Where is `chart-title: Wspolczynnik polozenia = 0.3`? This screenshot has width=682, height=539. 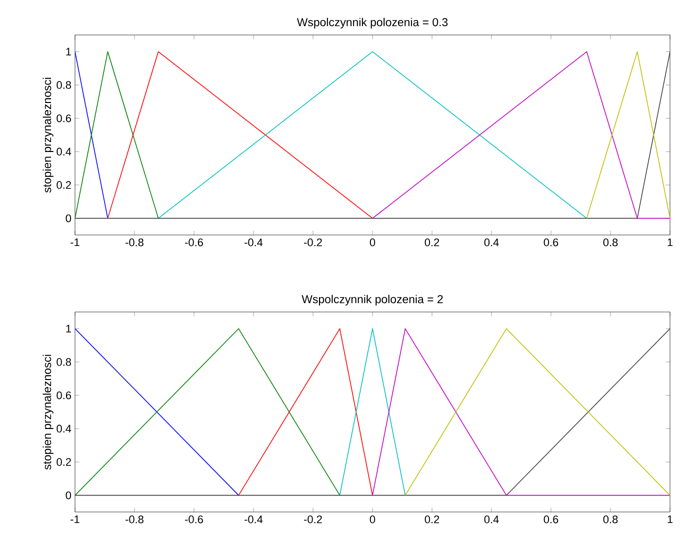 chart-title: Wspolczynnik polozenia = 0.3 is located at coordinates (372, 23).